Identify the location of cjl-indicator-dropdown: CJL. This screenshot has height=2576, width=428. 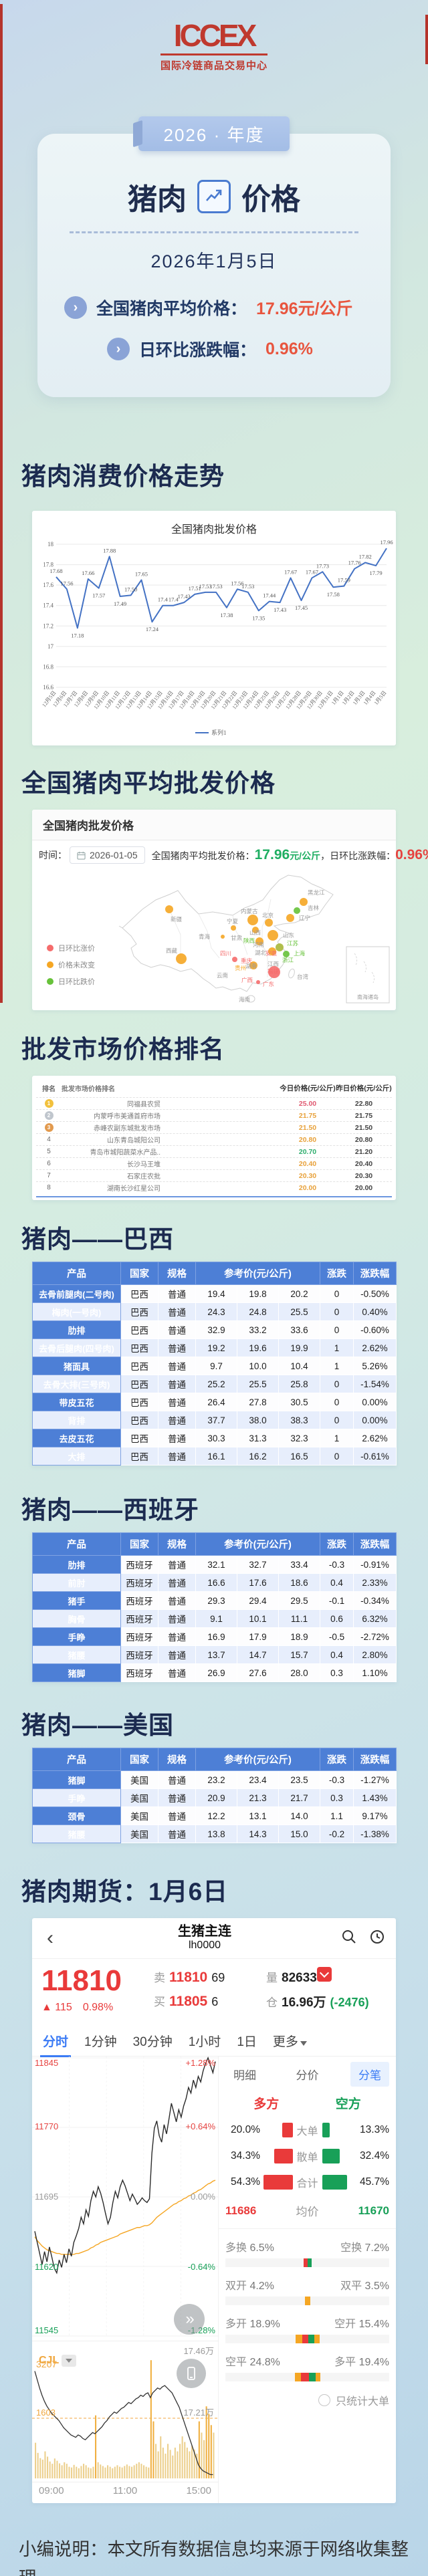
(58, 2361).